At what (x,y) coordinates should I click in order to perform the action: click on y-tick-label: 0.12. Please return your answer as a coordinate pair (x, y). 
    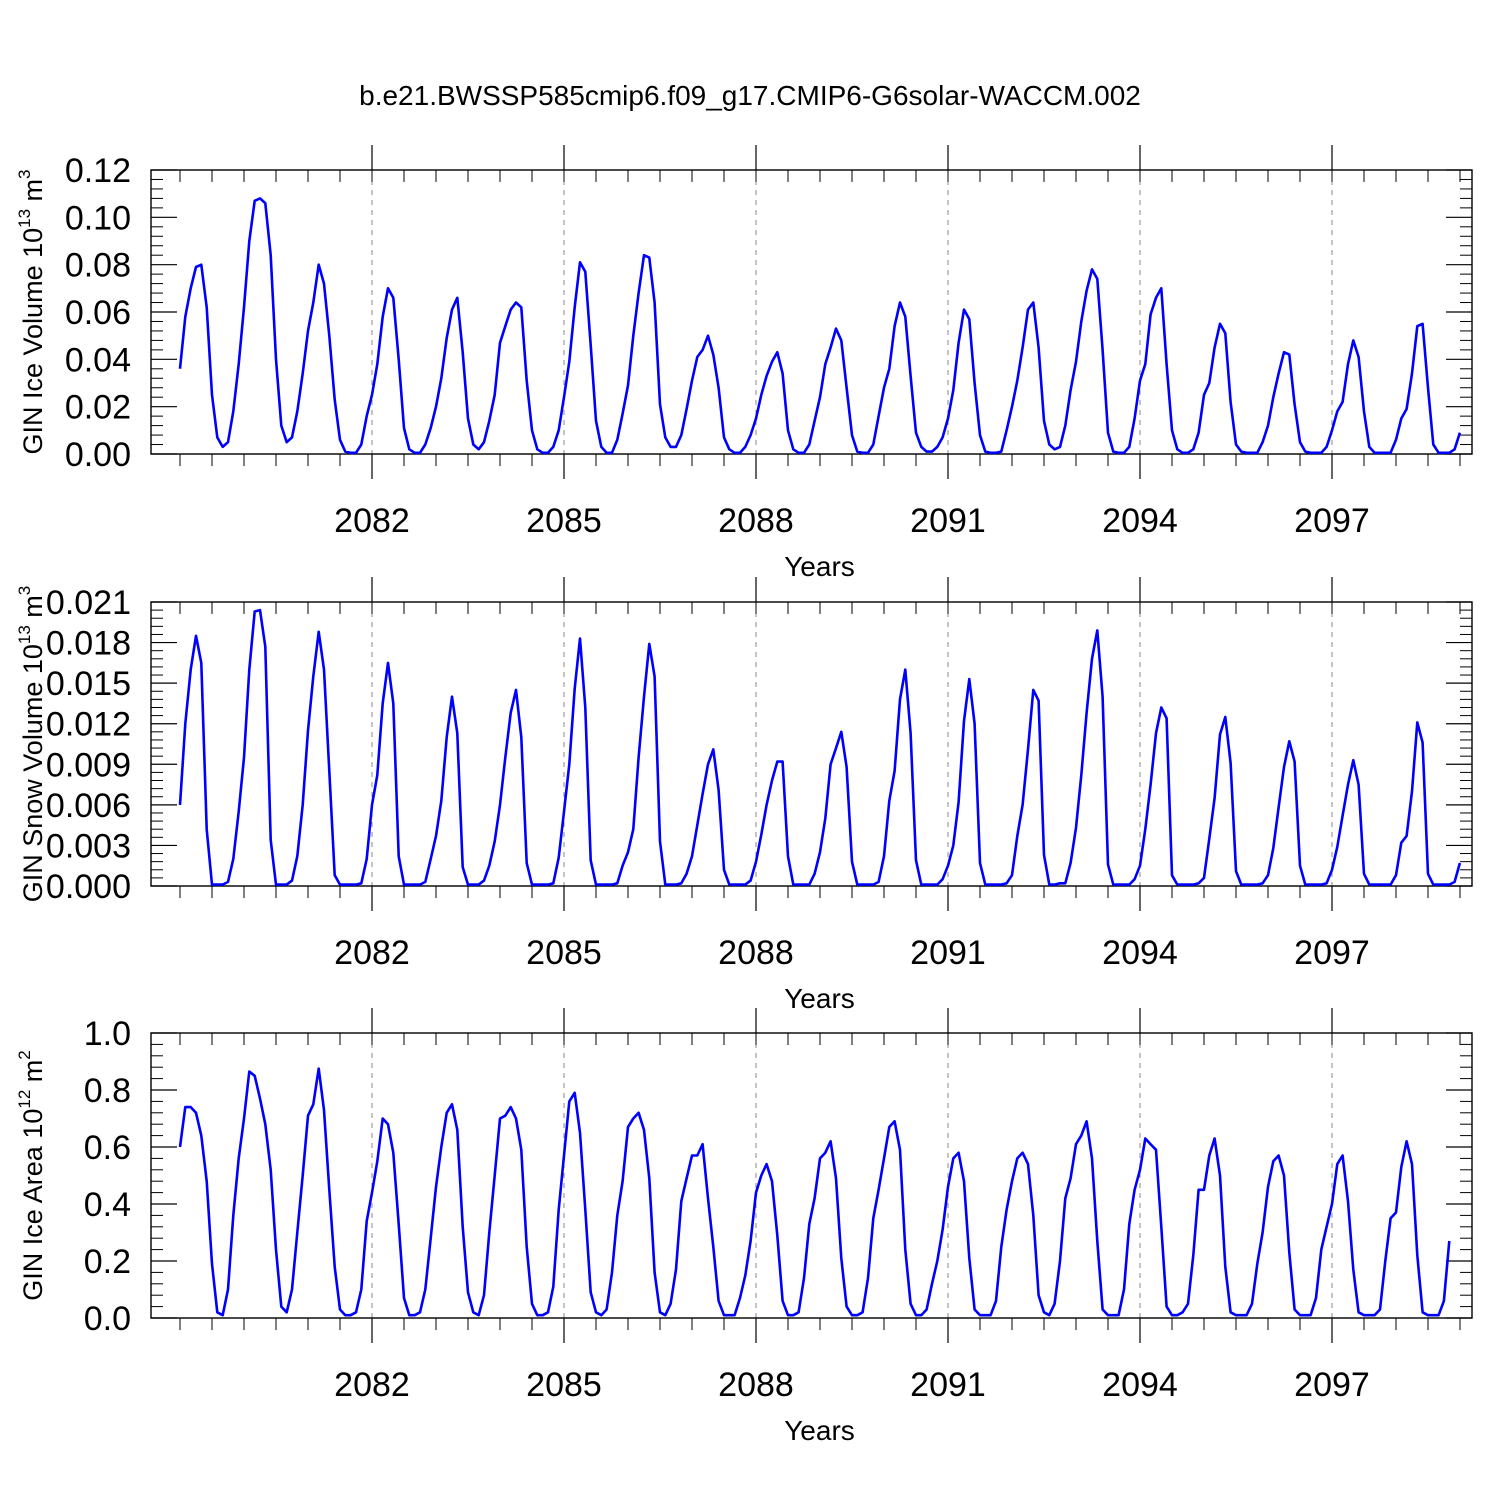
    Looking at the image, I should click on (98, 171).